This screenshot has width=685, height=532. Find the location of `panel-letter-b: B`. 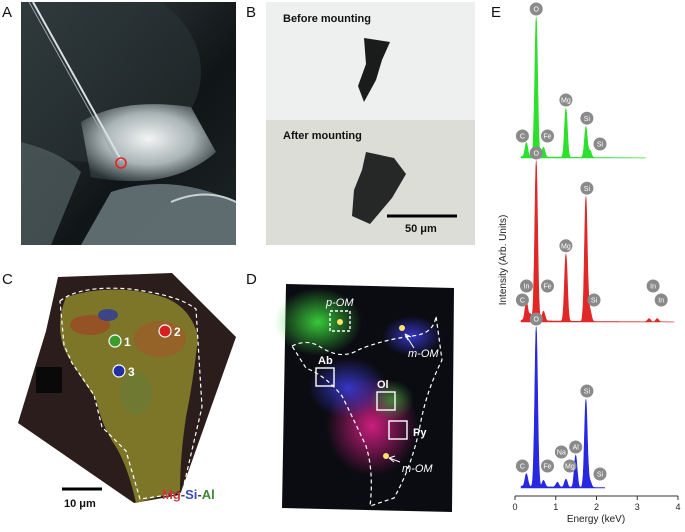

panel-letter-b: B is located at coordinates (251, 12).